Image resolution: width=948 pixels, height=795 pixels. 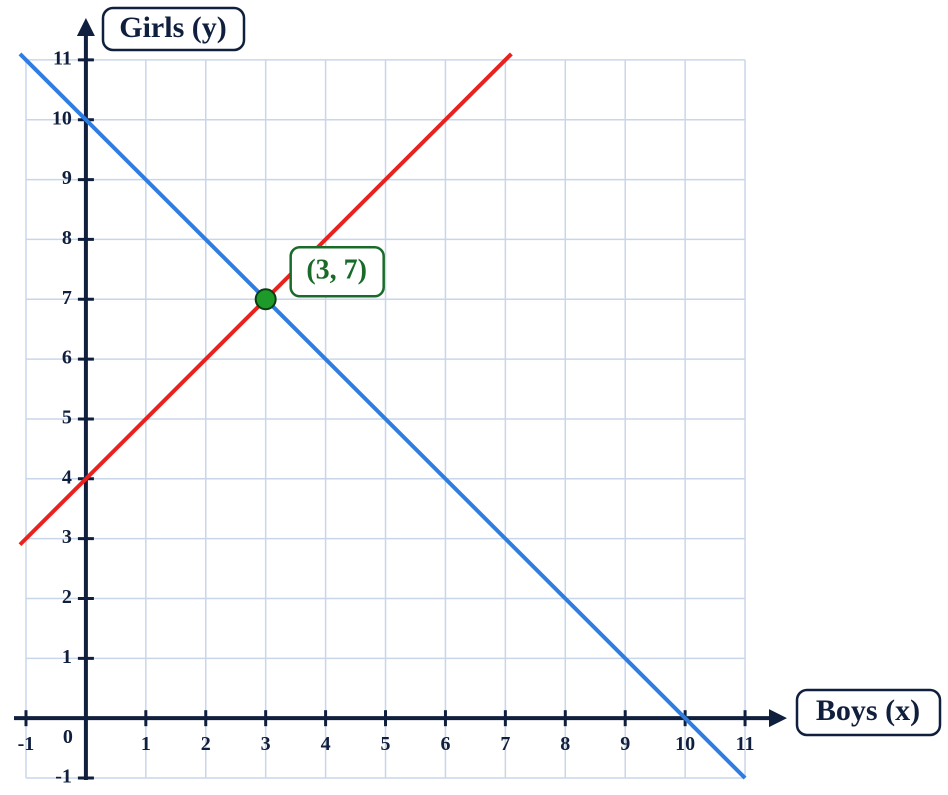 I want to click on x-tick-label: 11, so click(x=745, y=744).